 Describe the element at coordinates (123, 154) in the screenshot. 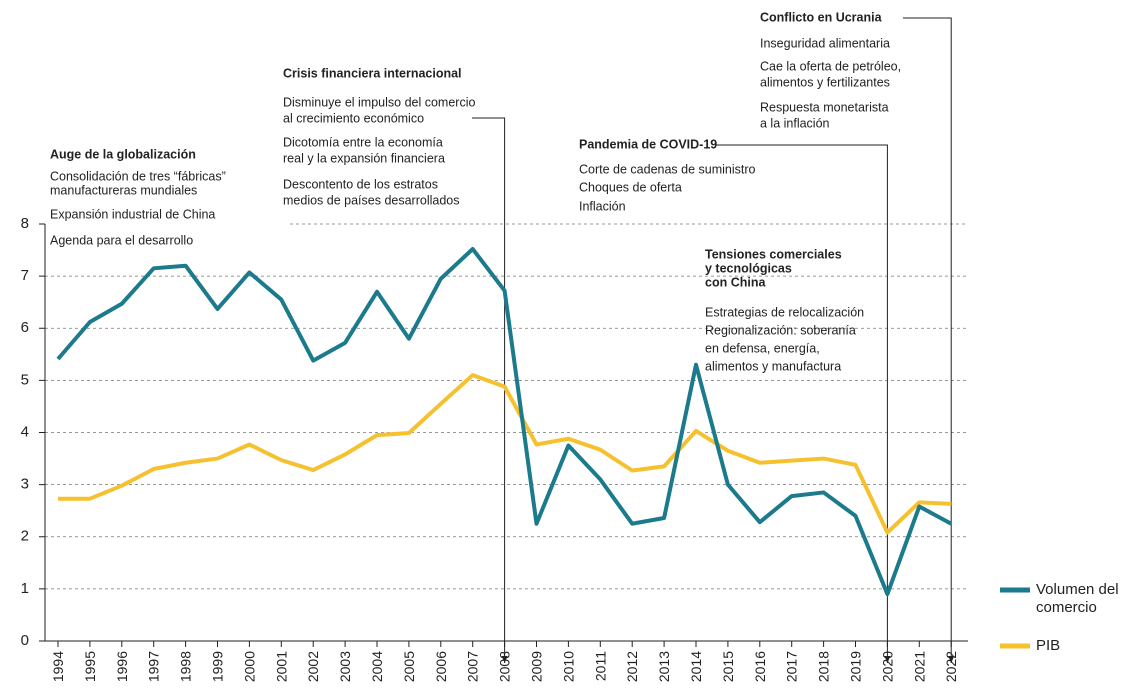

I see `annotation-title: Auge de la globalización` at that location.